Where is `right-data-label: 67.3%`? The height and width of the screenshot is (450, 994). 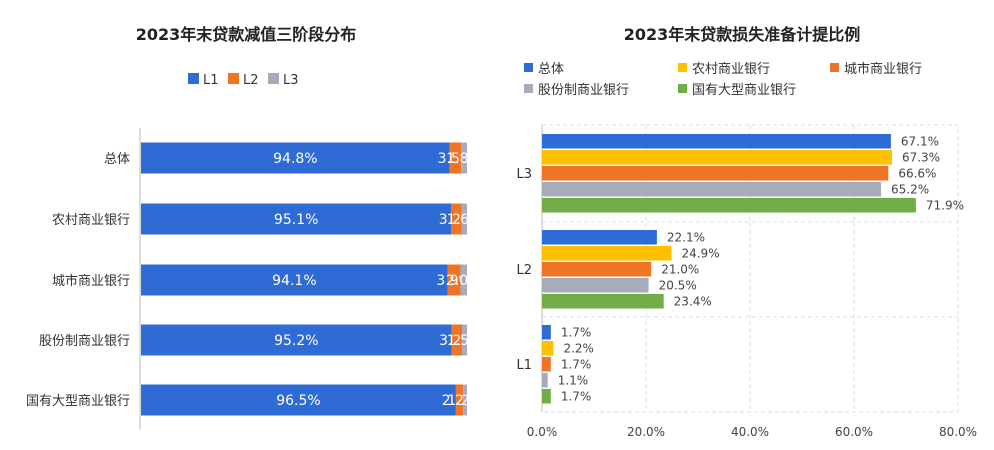 right-data-label: 67.3% is located at coordinates (921, 158).